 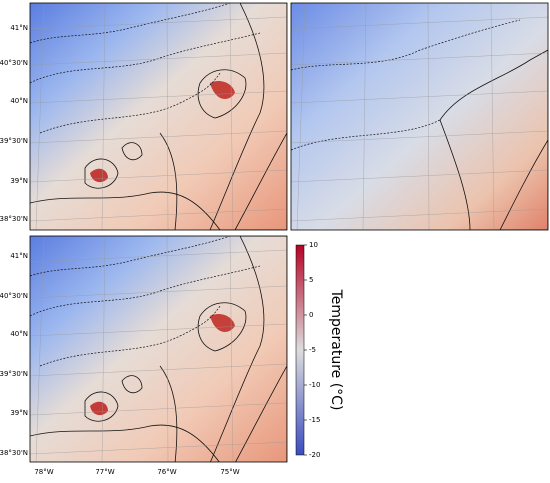 I want to click on colorbar-label: Temperature (°C), so click(x=336, y=350).